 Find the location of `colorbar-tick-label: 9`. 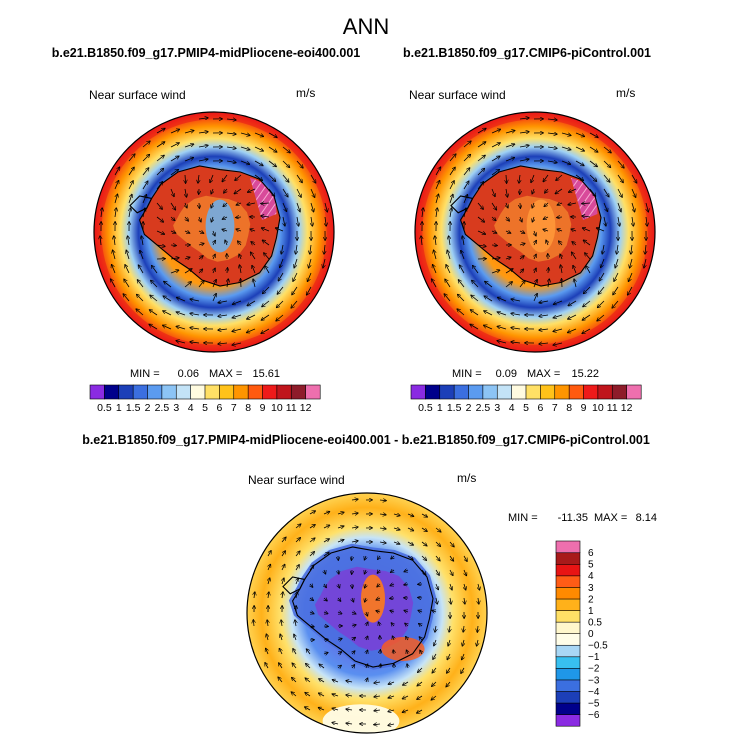

colorbar-tick-label: 9 is located at coordinates (263, 408).